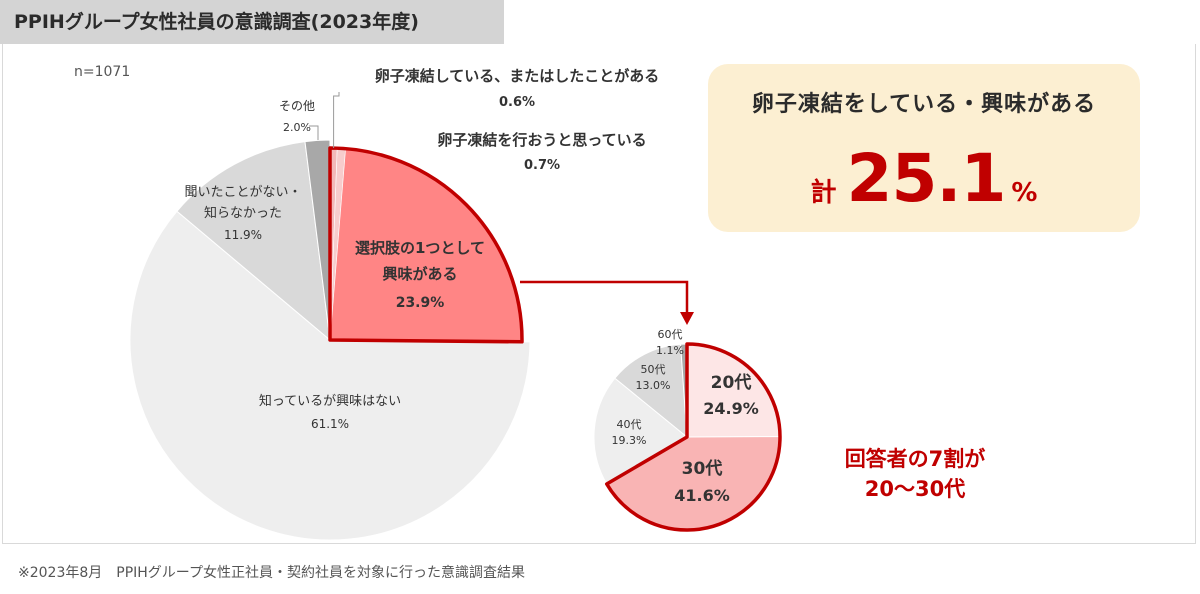 The image size is (1200, 594). I want to click on callout-value: 25.1, so click(926, 178).